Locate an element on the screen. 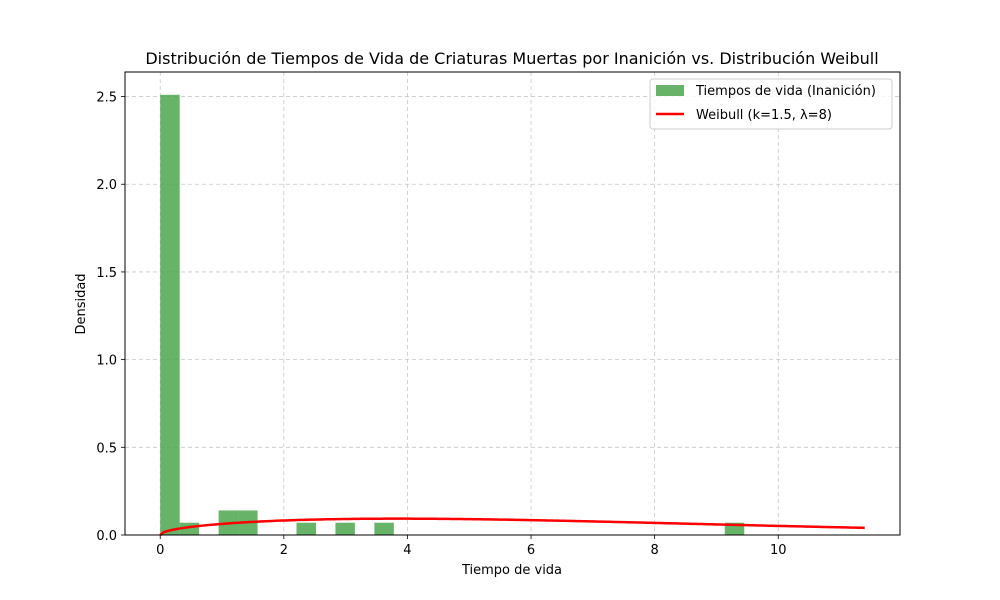 Image resolution: width=1000 pixels, height=600 pixels. x-tick-label: 0 is located at coordinates (160, 550).